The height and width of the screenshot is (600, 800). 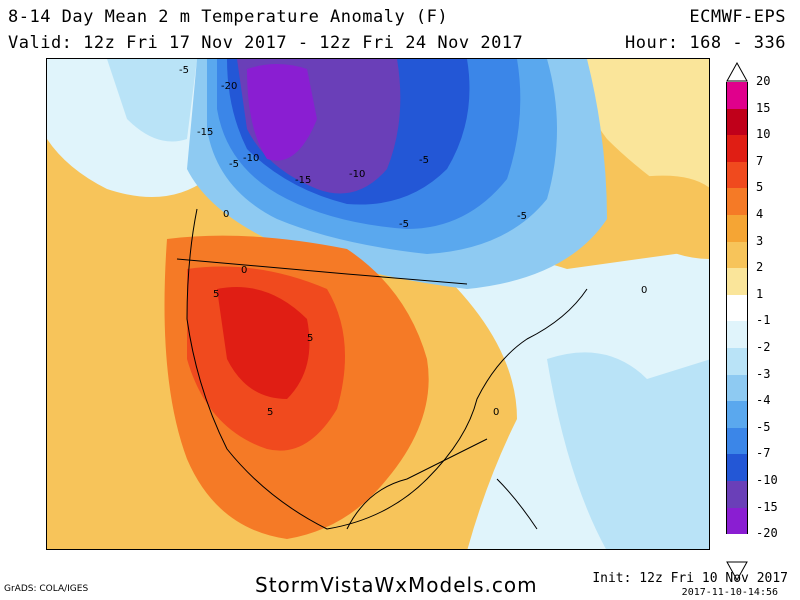 What do you see at coordinates (763, 453) in the screenshot?
I see `colorbar-label: -7` at bounding box center [763, 453].